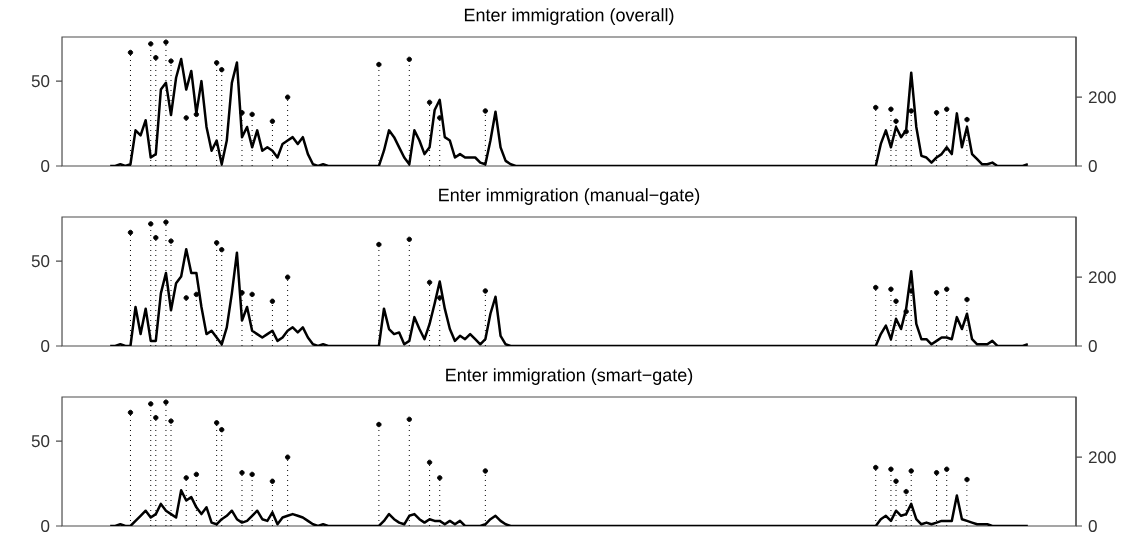  I want to click on chart-title: Enter immigration (smart−gate), so click(569, 376).